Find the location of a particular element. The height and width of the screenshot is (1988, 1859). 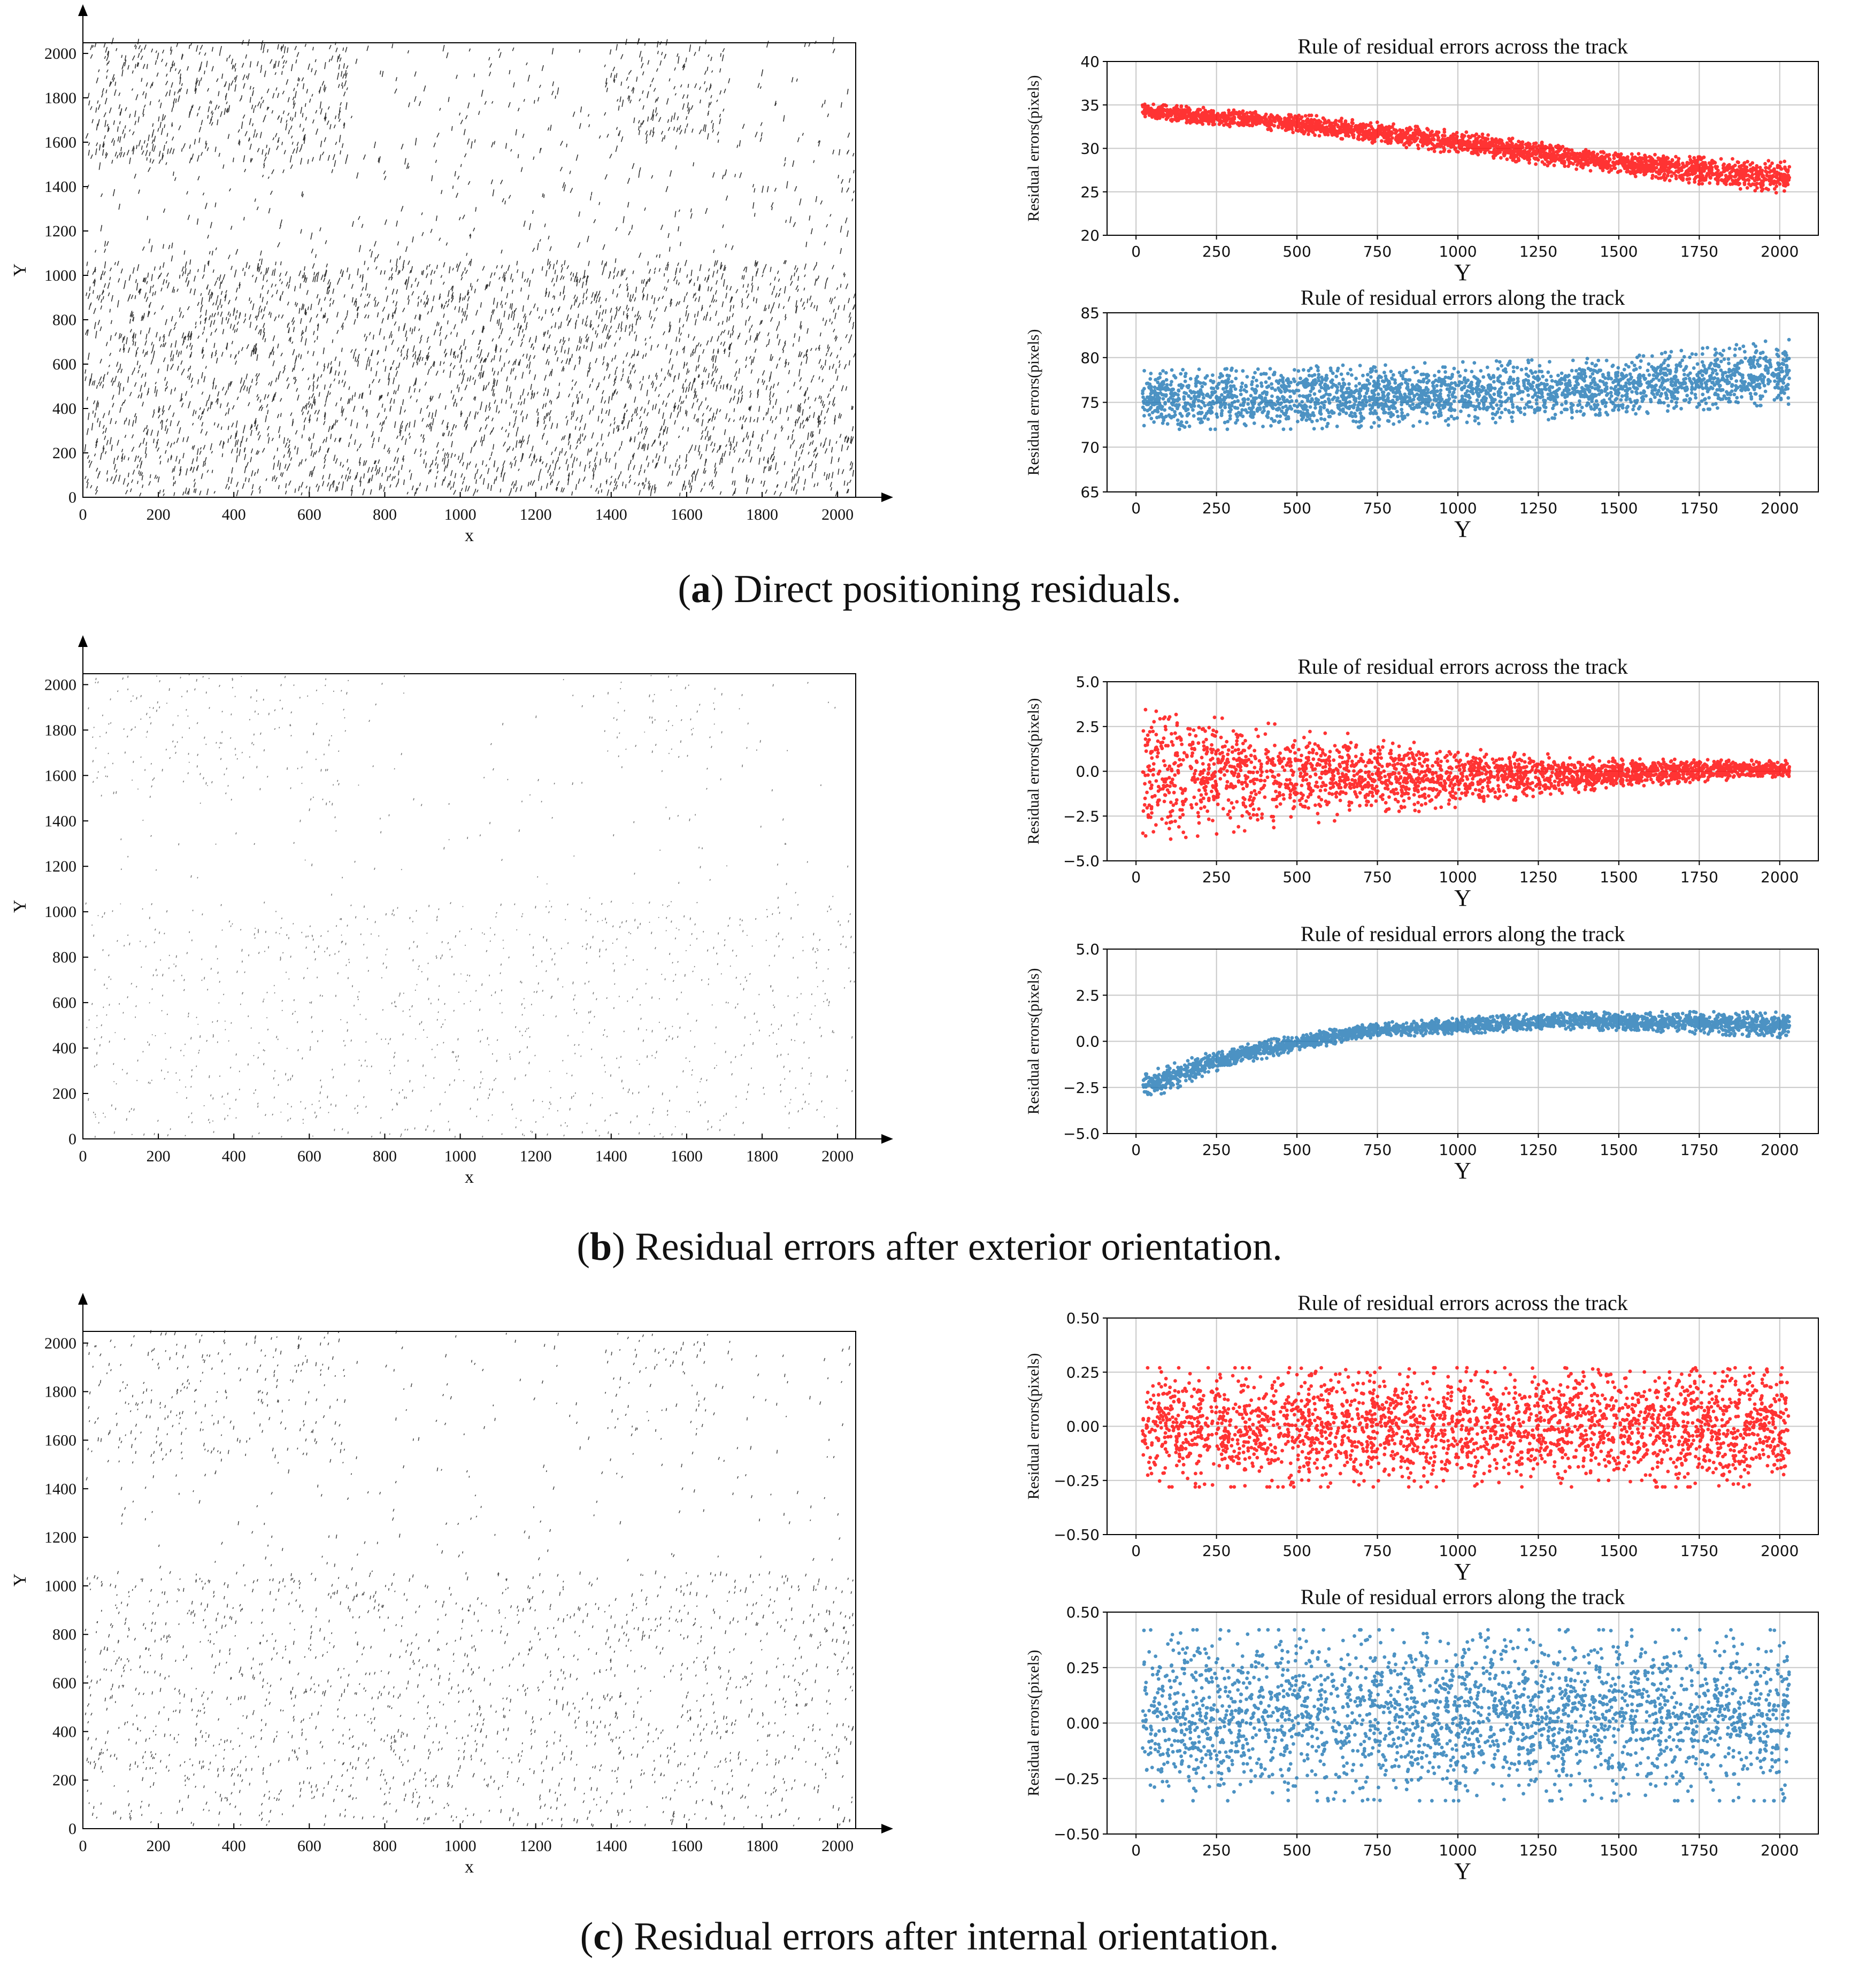

y-tick-label: −2.5 is located at coordinates (1081, 1088).